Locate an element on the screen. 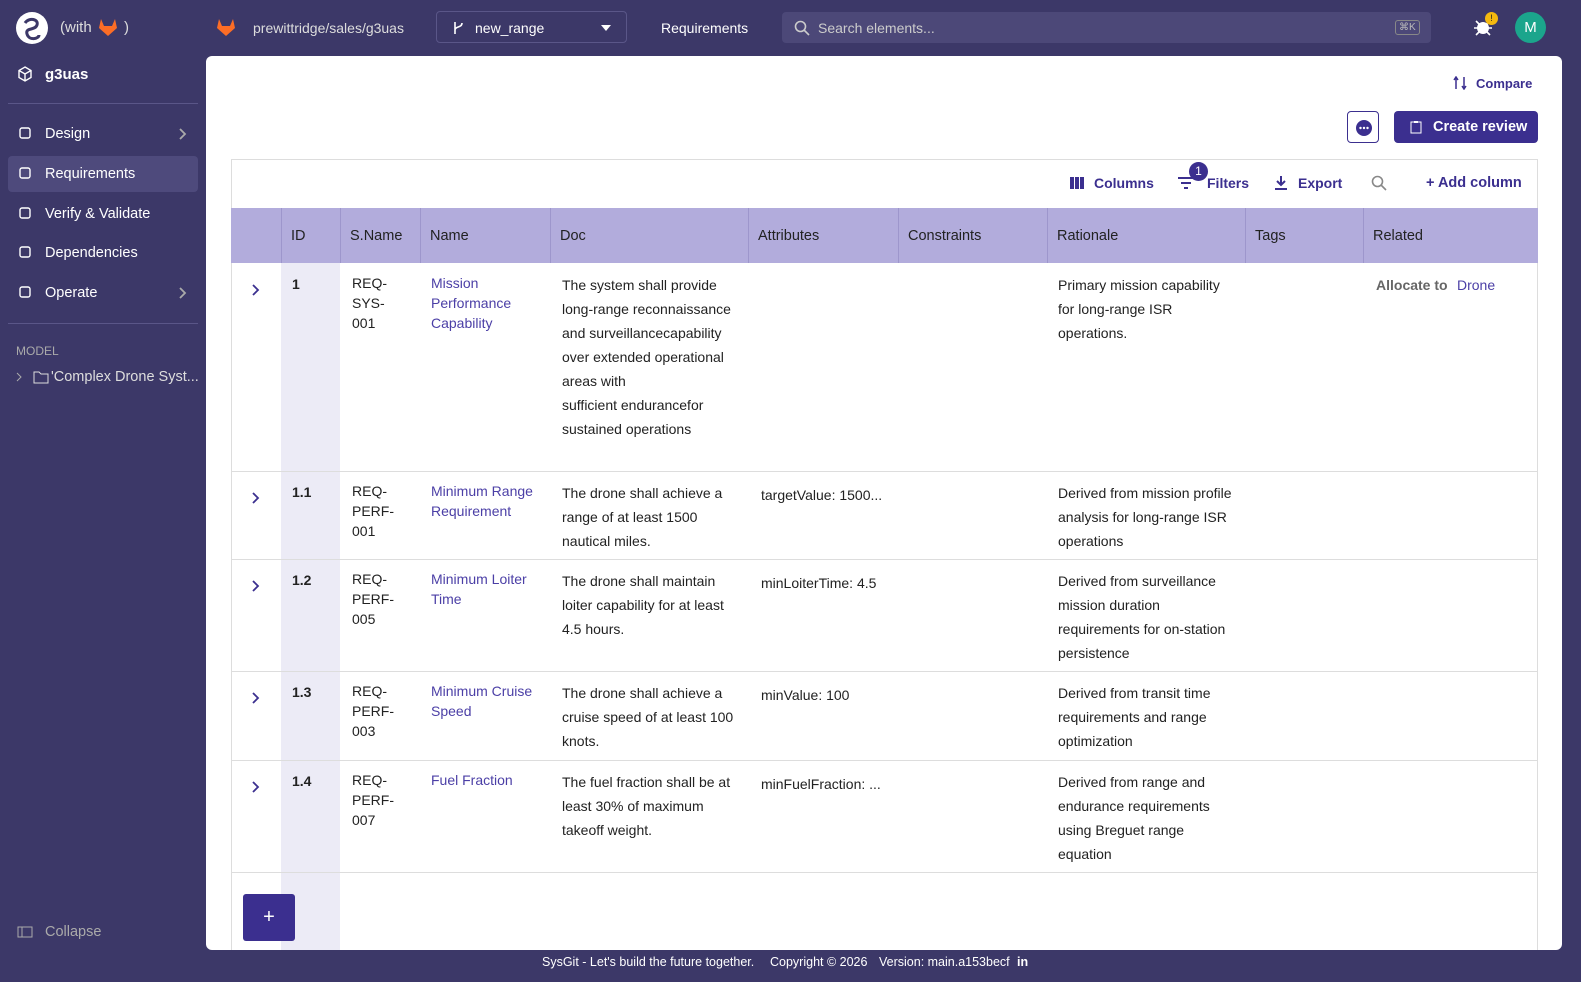 This screenshot has width=1581, height=982. add-row-button: + is located at coordinates (269, 917).